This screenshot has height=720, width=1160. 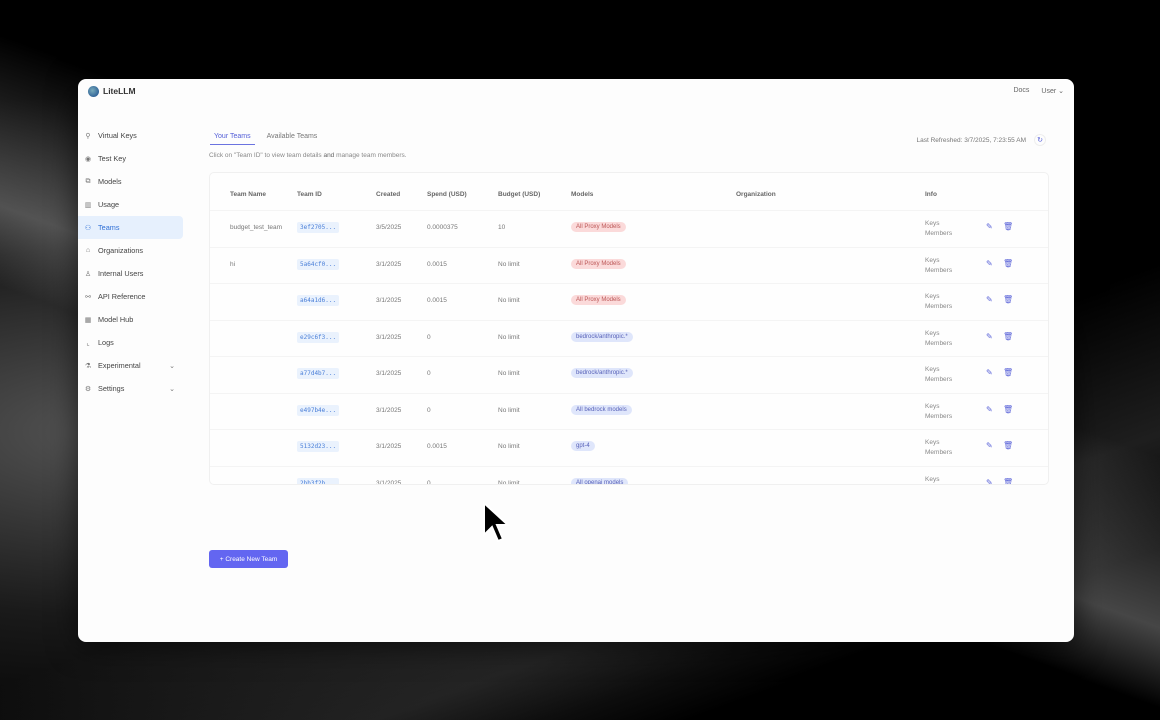 What do you see at coordinates (1061, 91) in the screenshot?
I see `chevron-down-icon: ⌄` at bounding box center [1061, 91].